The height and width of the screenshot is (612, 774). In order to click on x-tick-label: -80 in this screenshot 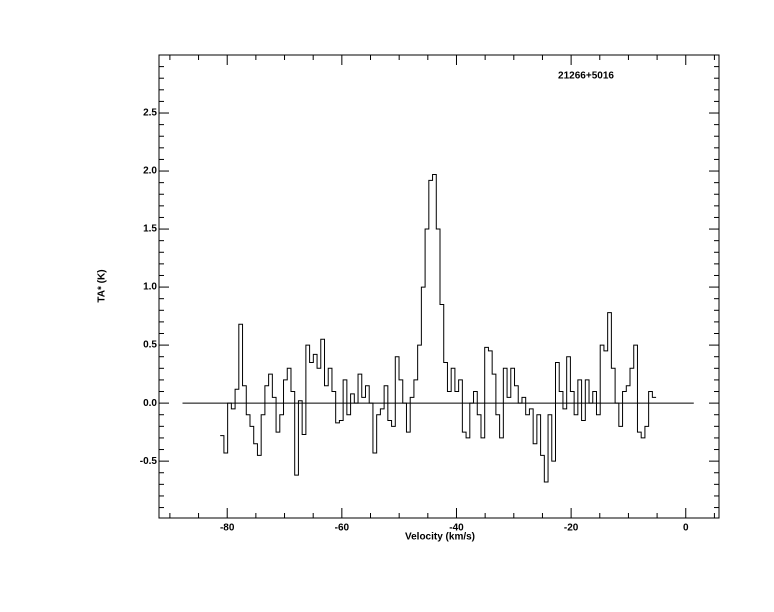, I will do `click(227, 528)`.